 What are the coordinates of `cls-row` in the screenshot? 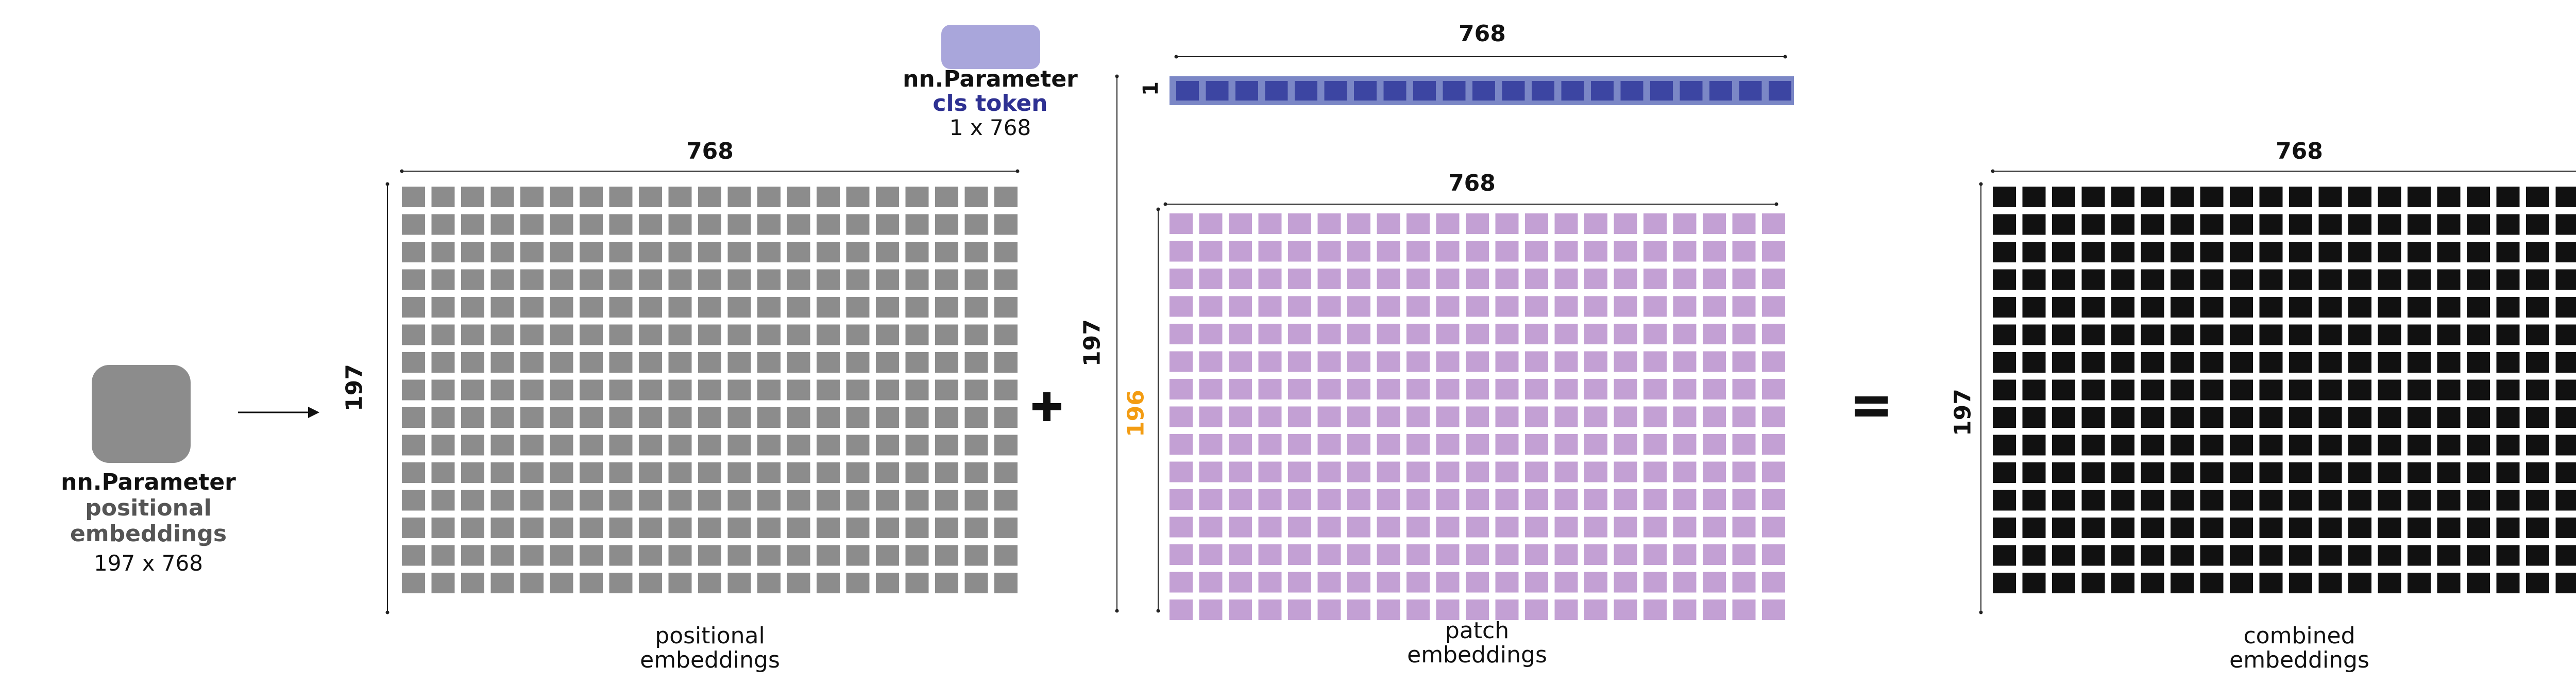 It's located at (1483, 91).